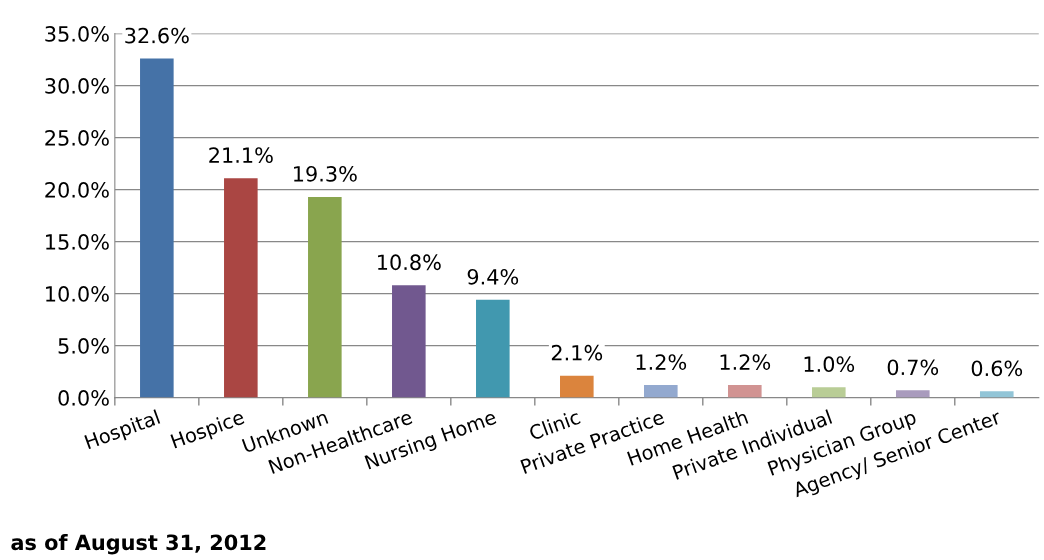  What do you see at coordinates (241, 155) in the screenshot?
I see `data-label: 21.1%` at bounding box center [241, 155].